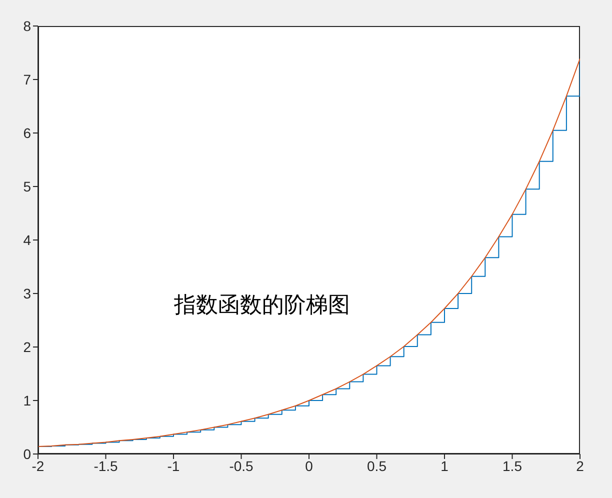  Describe the element at coordinates (444, 466) in the screenshot. I see `x-tick-label: 1` at that location.